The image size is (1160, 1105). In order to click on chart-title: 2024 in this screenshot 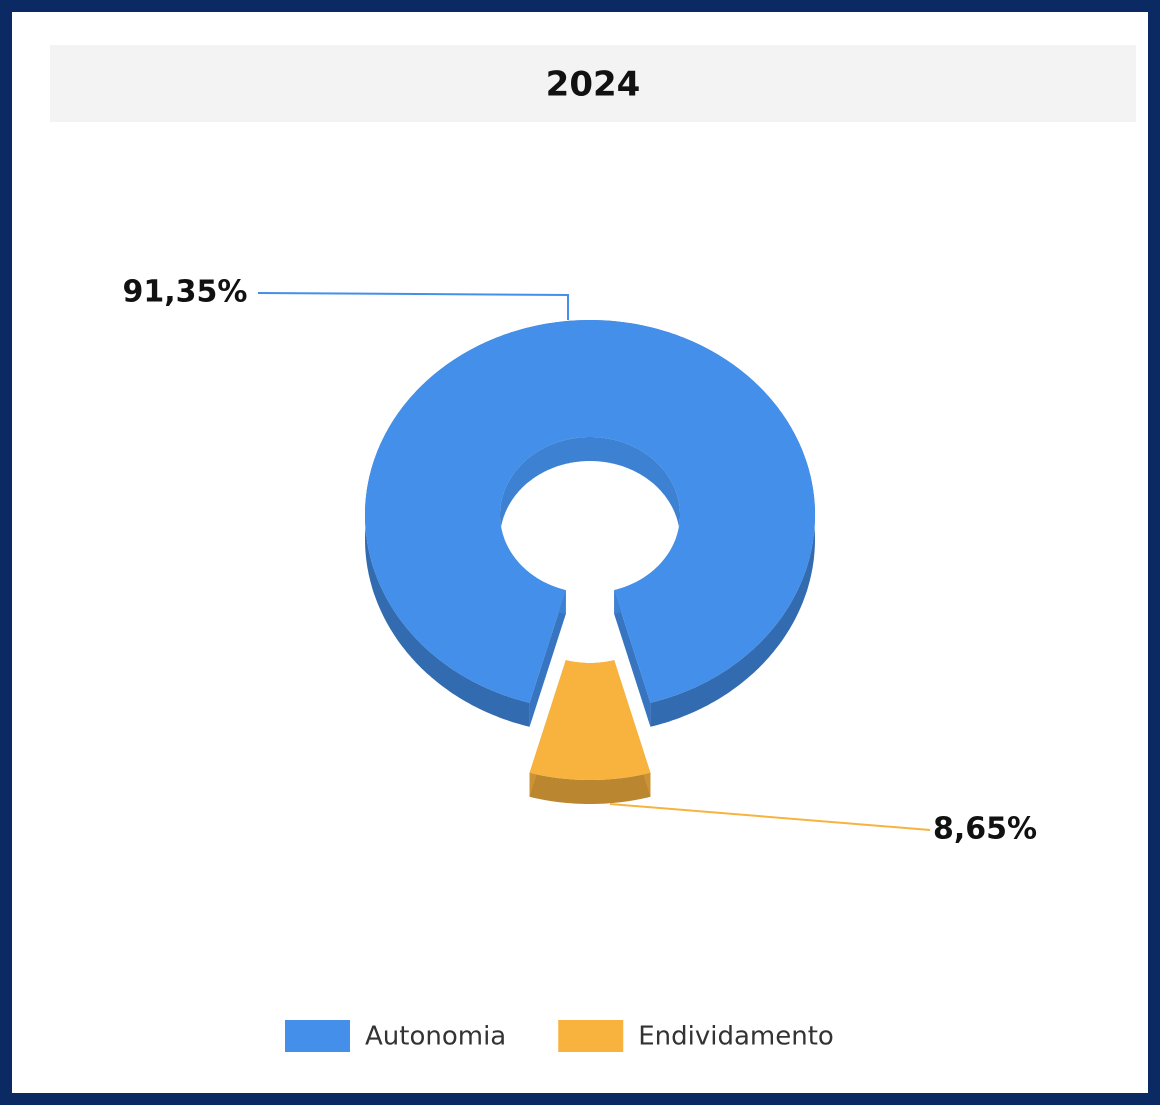, I will do `click(593, 85)`.